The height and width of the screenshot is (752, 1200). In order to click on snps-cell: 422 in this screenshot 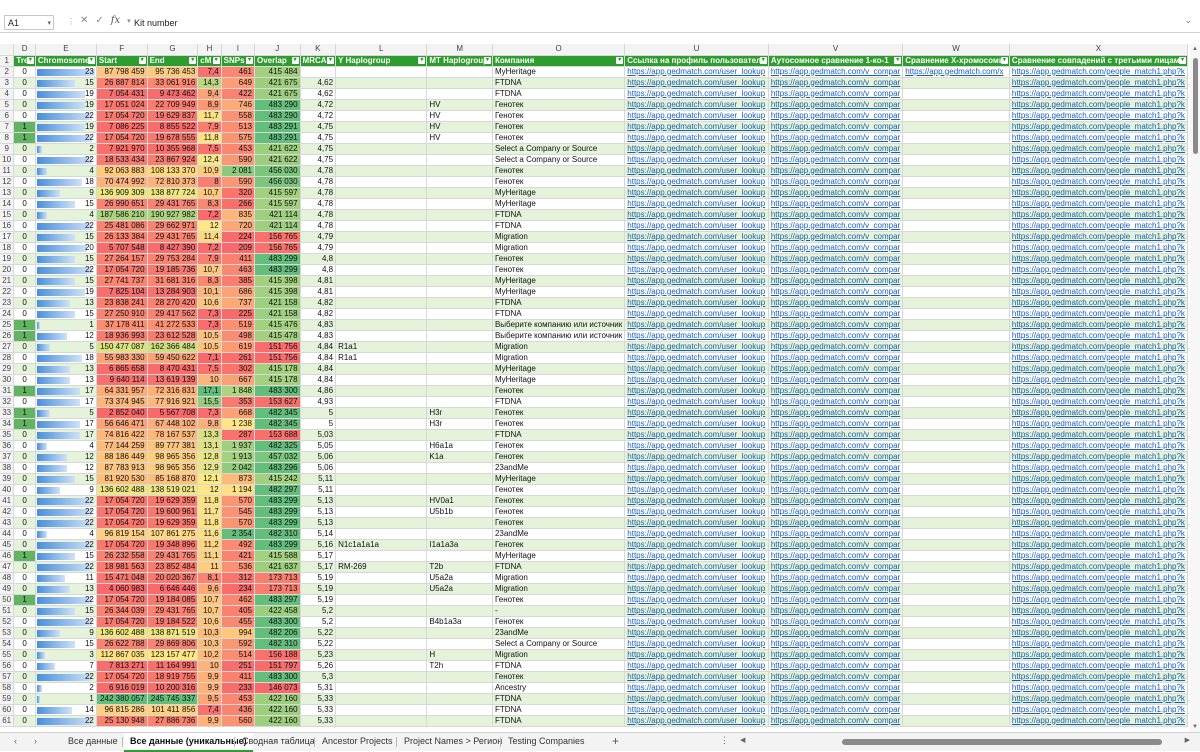, I will do `click(238, 94)`.